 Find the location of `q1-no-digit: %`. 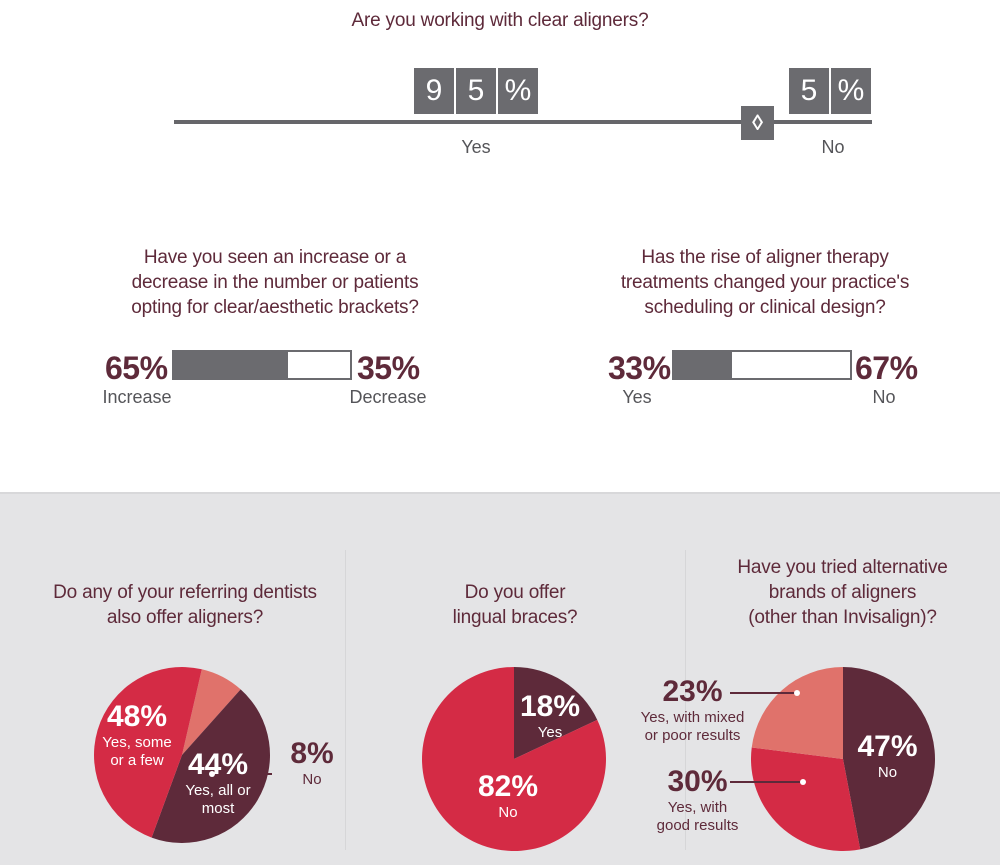

q1-no-digit: % is located at coordinates (851, 91).